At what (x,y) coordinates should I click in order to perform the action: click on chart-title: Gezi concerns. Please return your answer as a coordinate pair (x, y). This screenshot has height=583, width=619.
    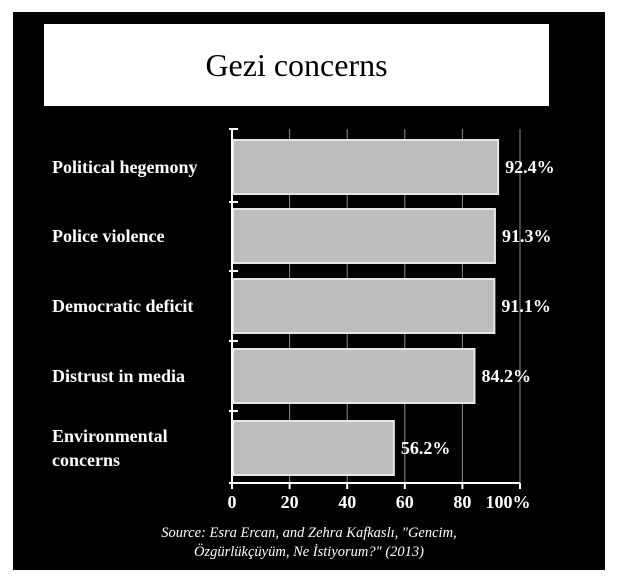
    Looking at the image, I should click on (296, 64).